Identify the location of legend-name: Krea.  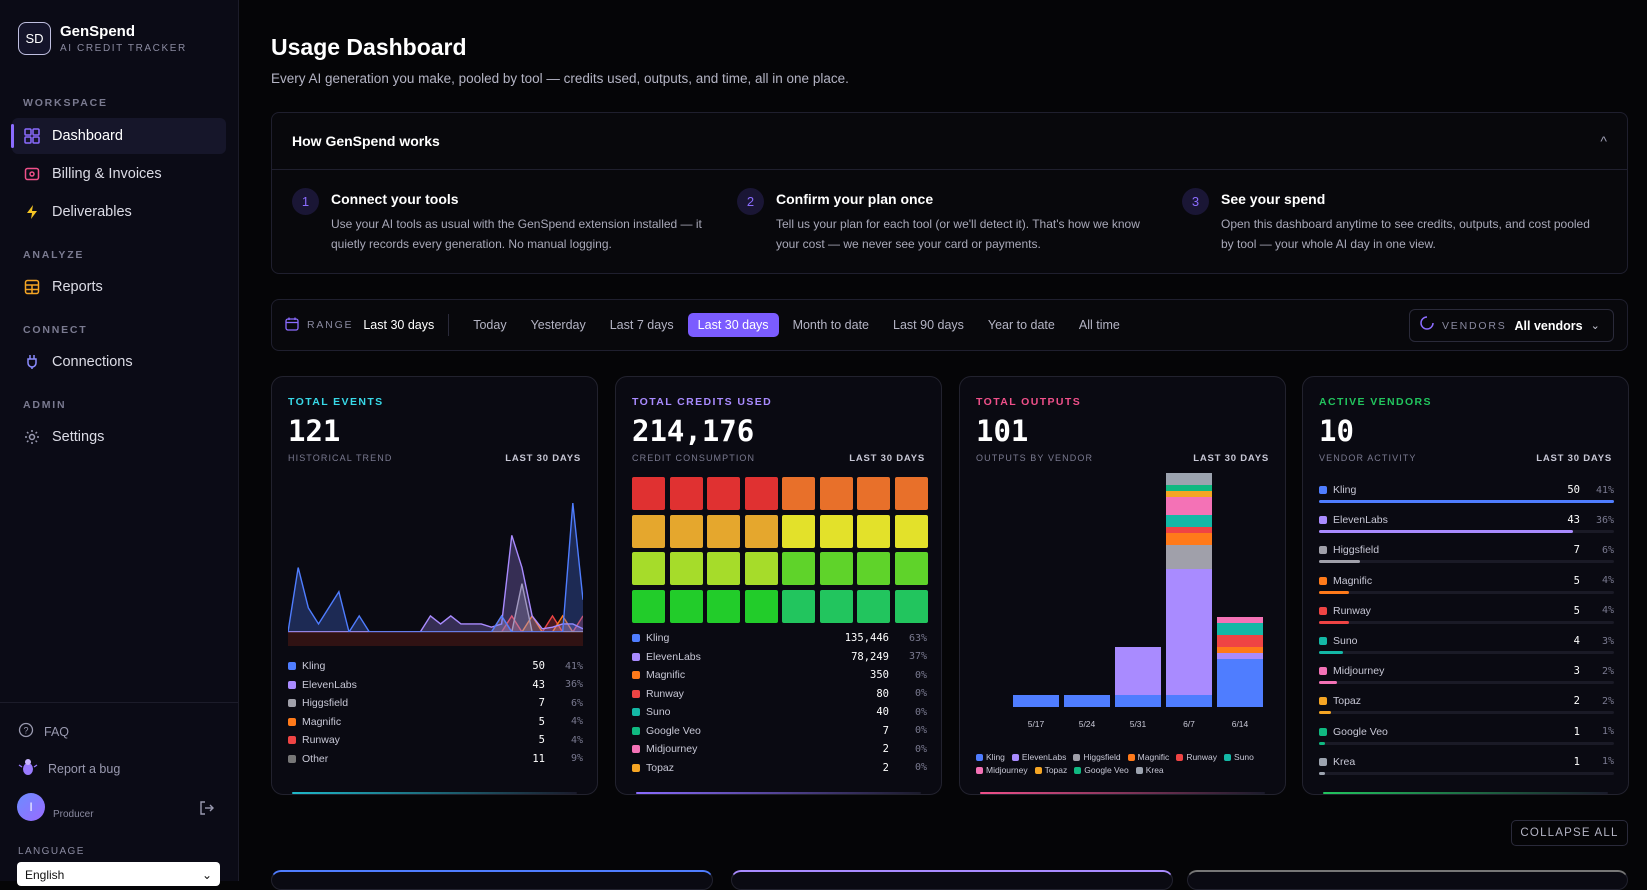
(1154, 770).